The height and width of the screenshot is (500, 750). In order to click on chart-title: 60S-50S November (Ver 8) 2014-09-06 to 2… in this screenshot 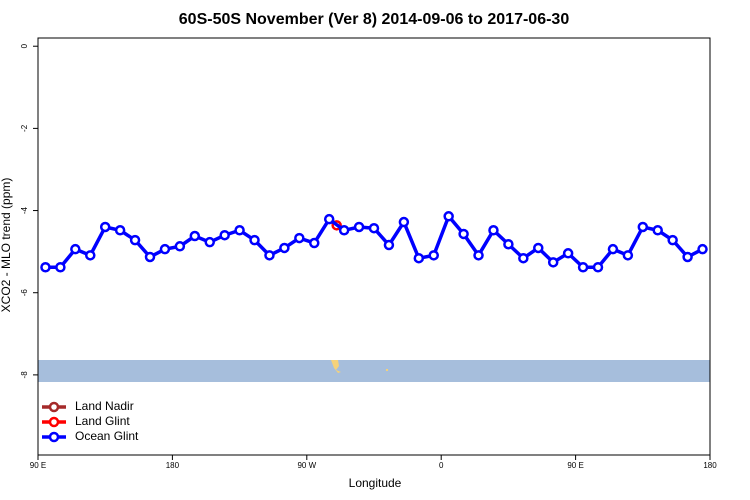, I will do `click(374, 19)`.